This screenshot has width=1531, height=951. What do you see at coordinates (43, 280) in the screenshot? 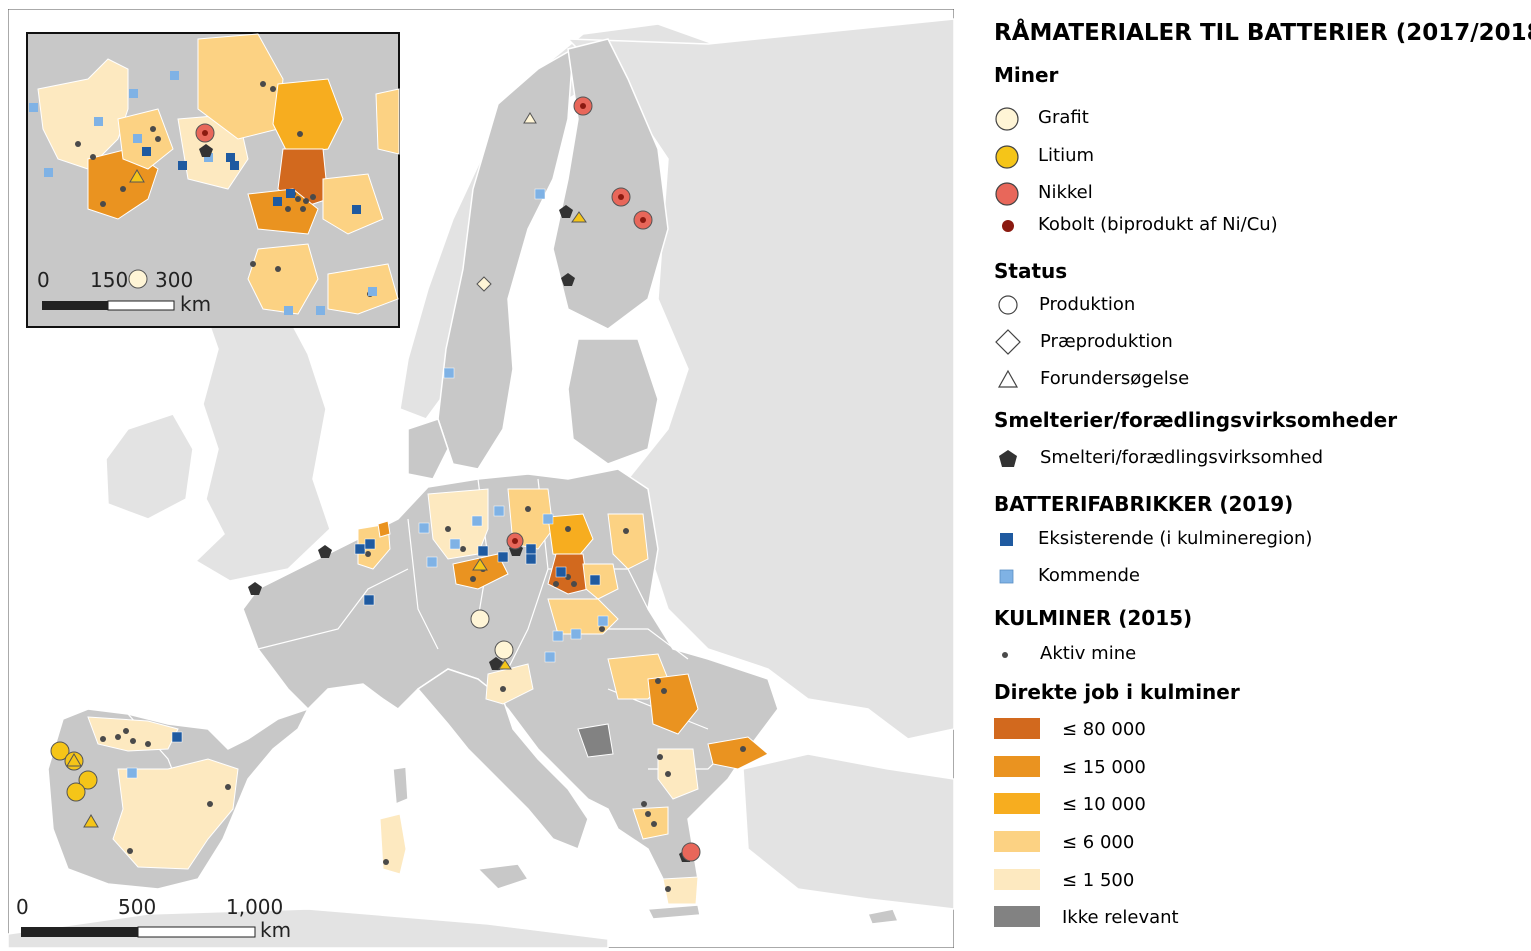
I see `inset-scale-0: 0` at bounding box center [43, 280].